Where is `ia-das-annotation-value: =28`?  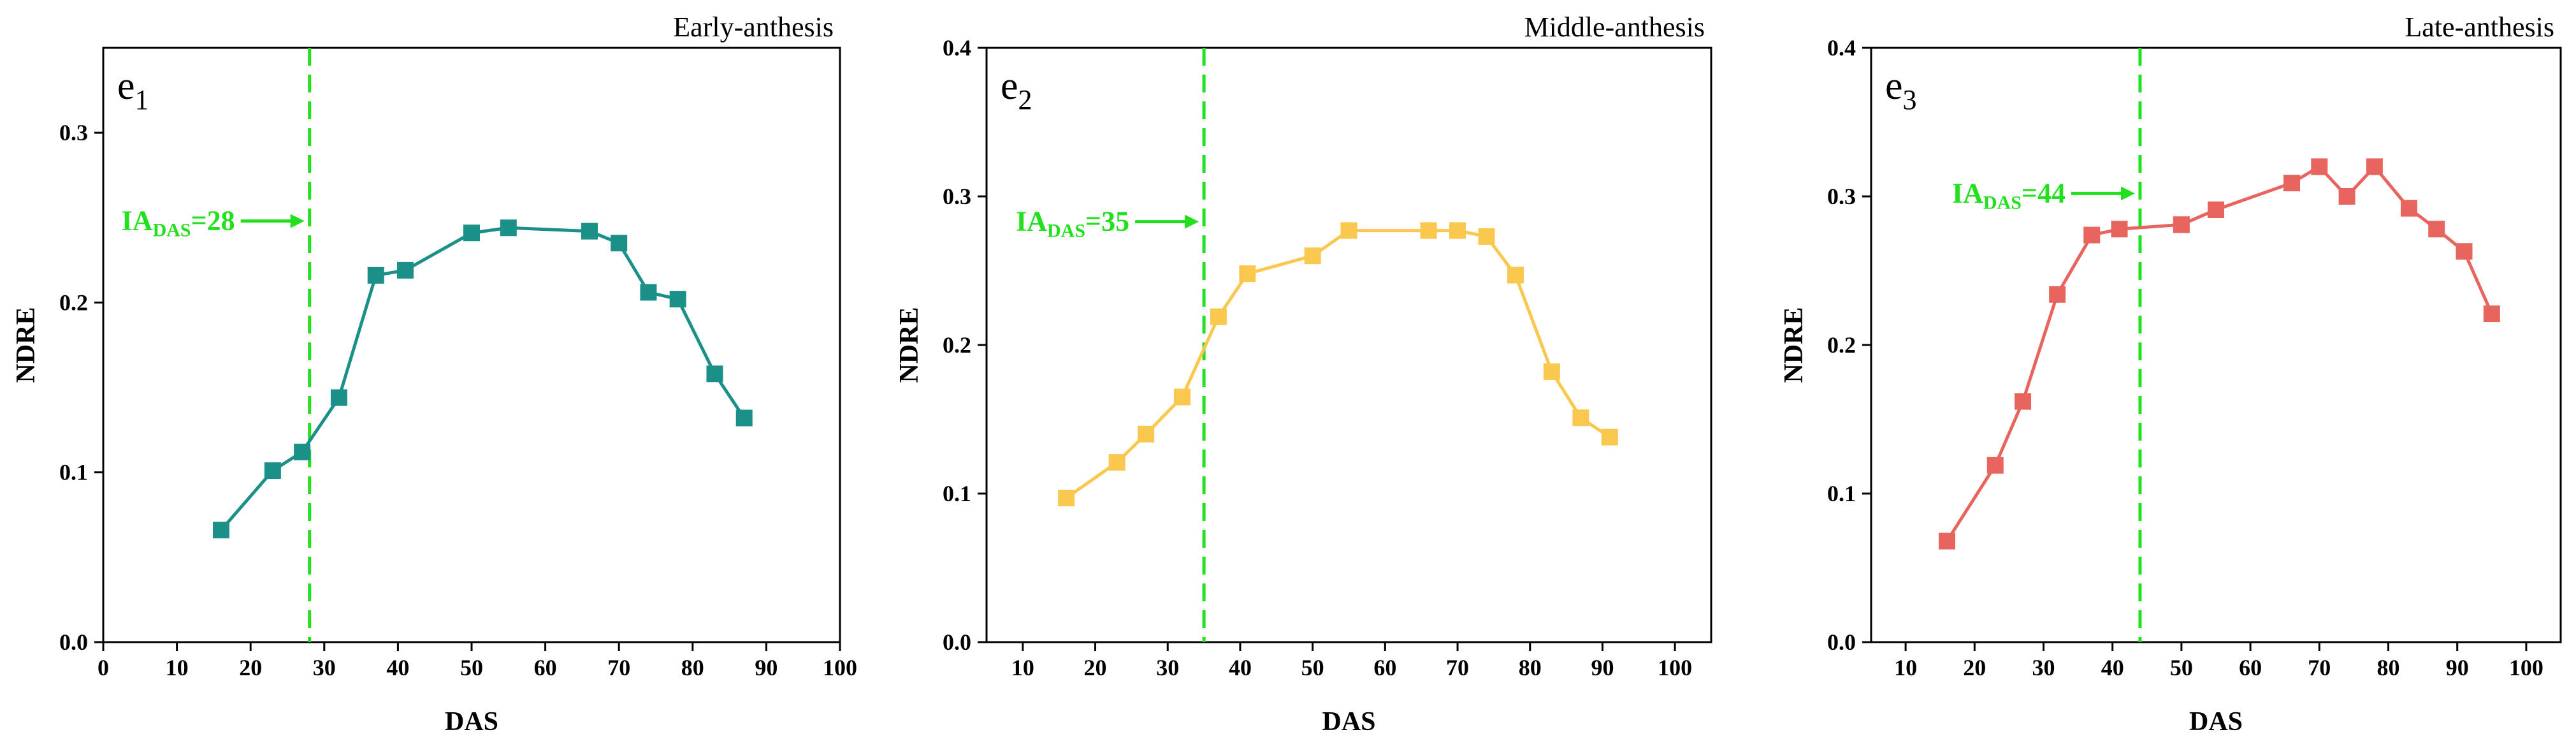 ia-das-annotation-value: =28 is located at coordinates (213, 221).